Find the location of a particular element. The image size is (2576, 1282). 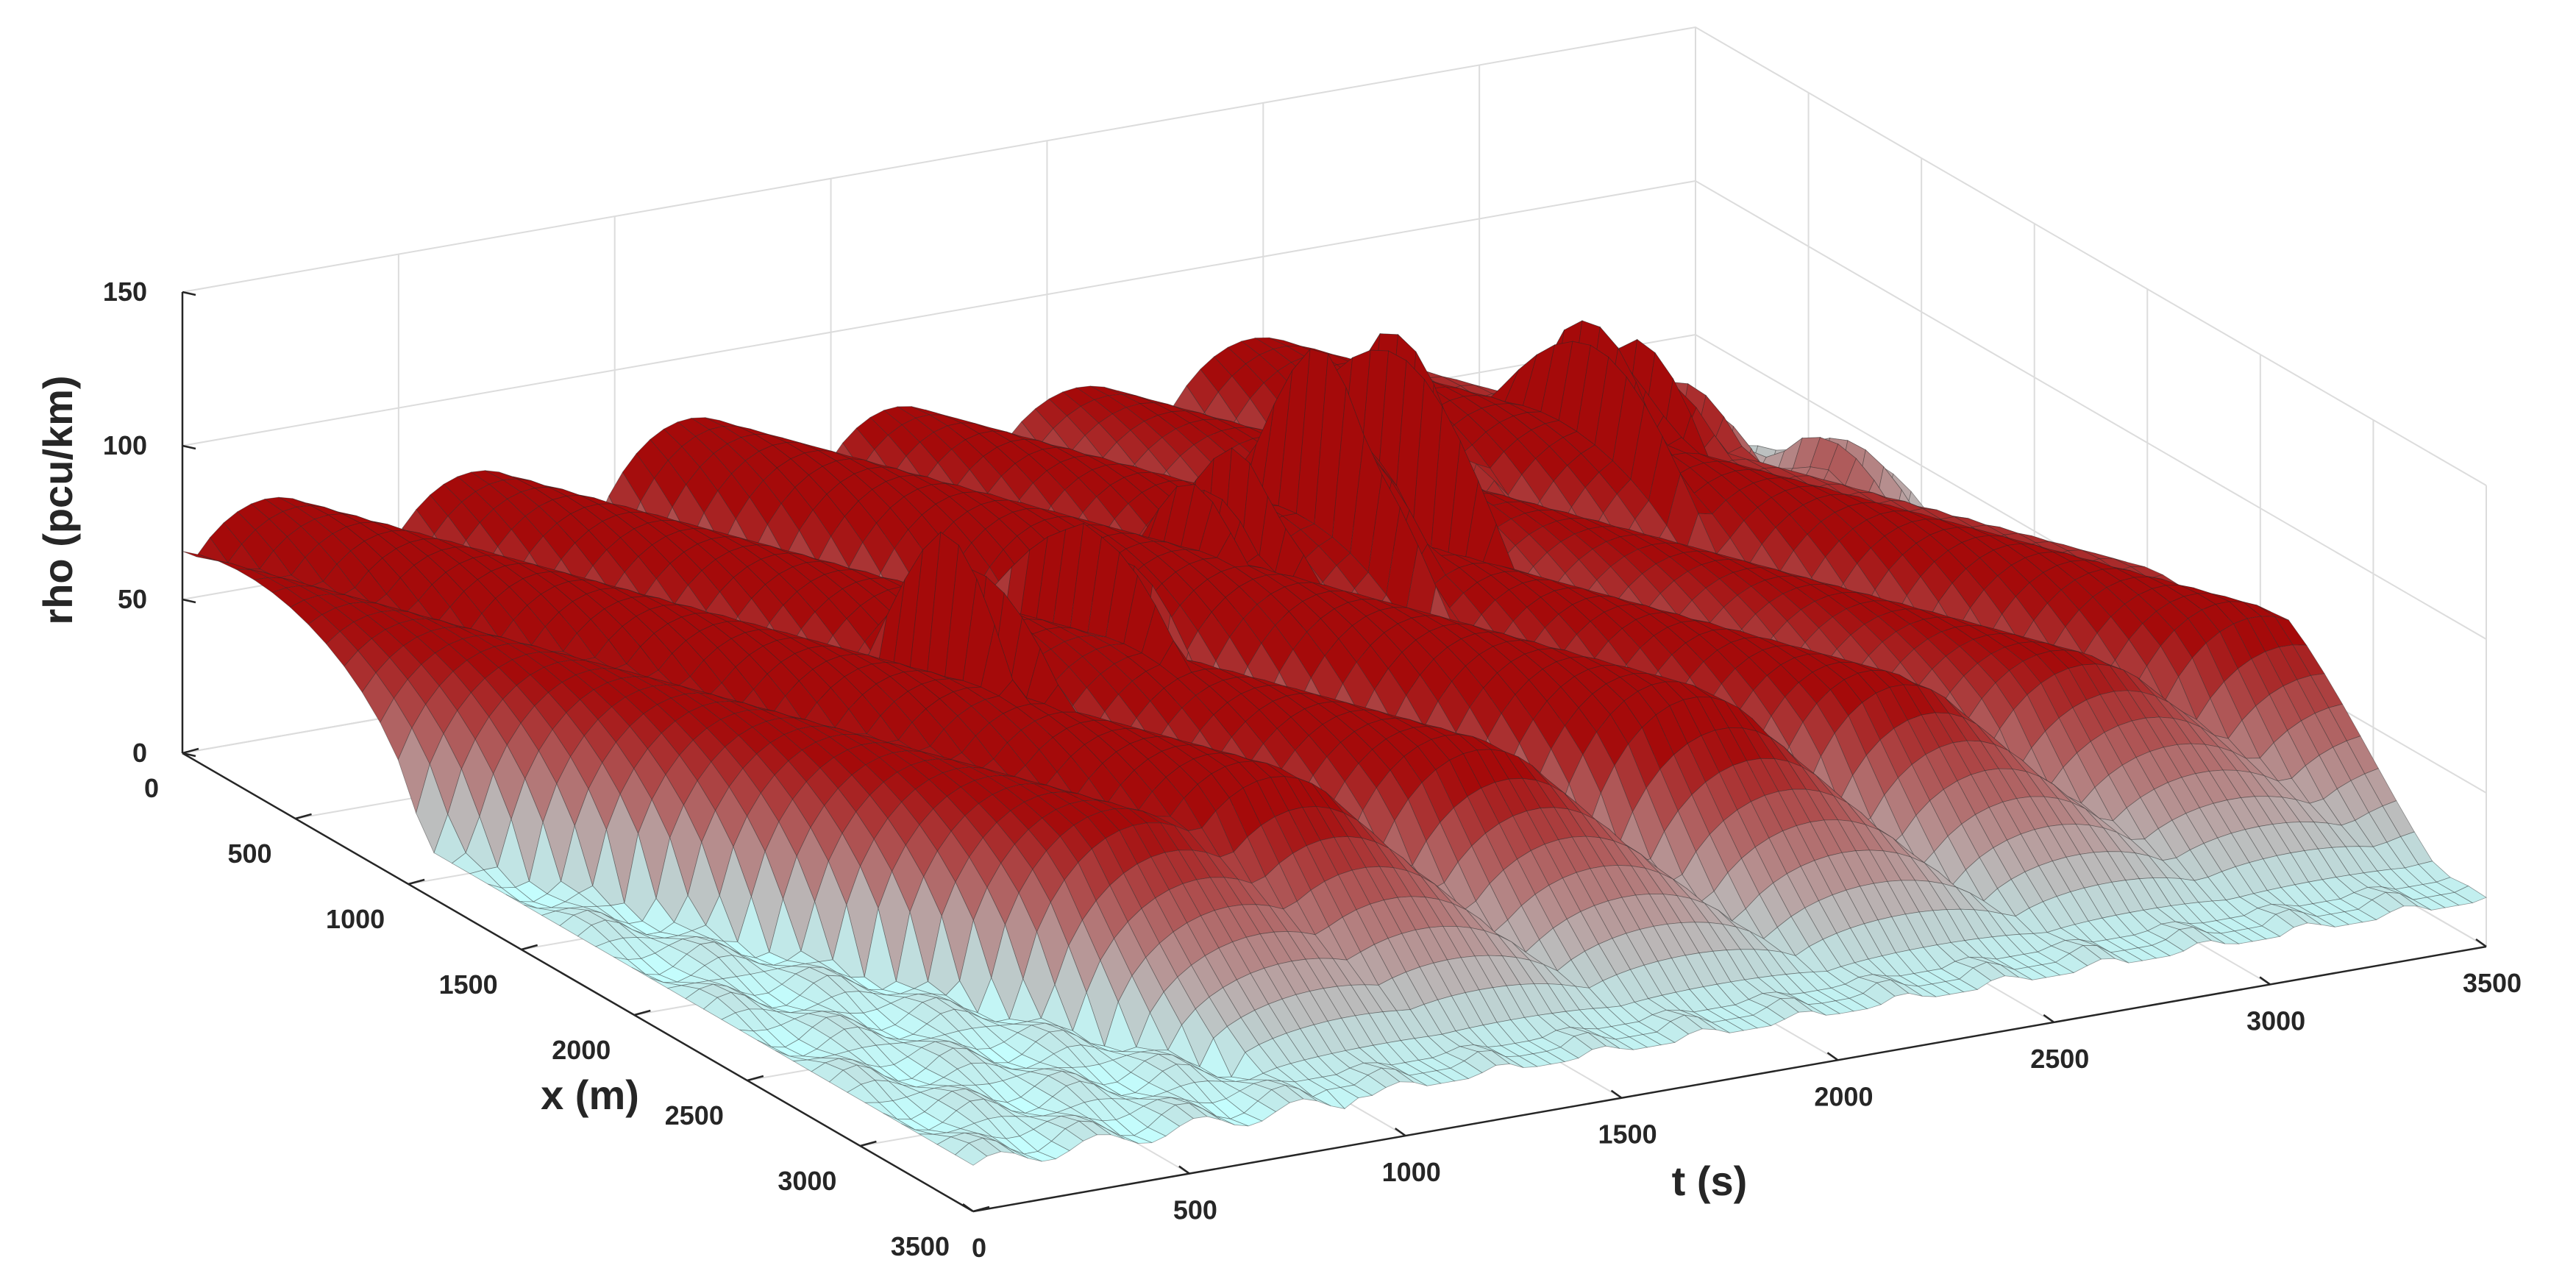

t-tick-label: 500 is located at coordinates (1195, 1210).